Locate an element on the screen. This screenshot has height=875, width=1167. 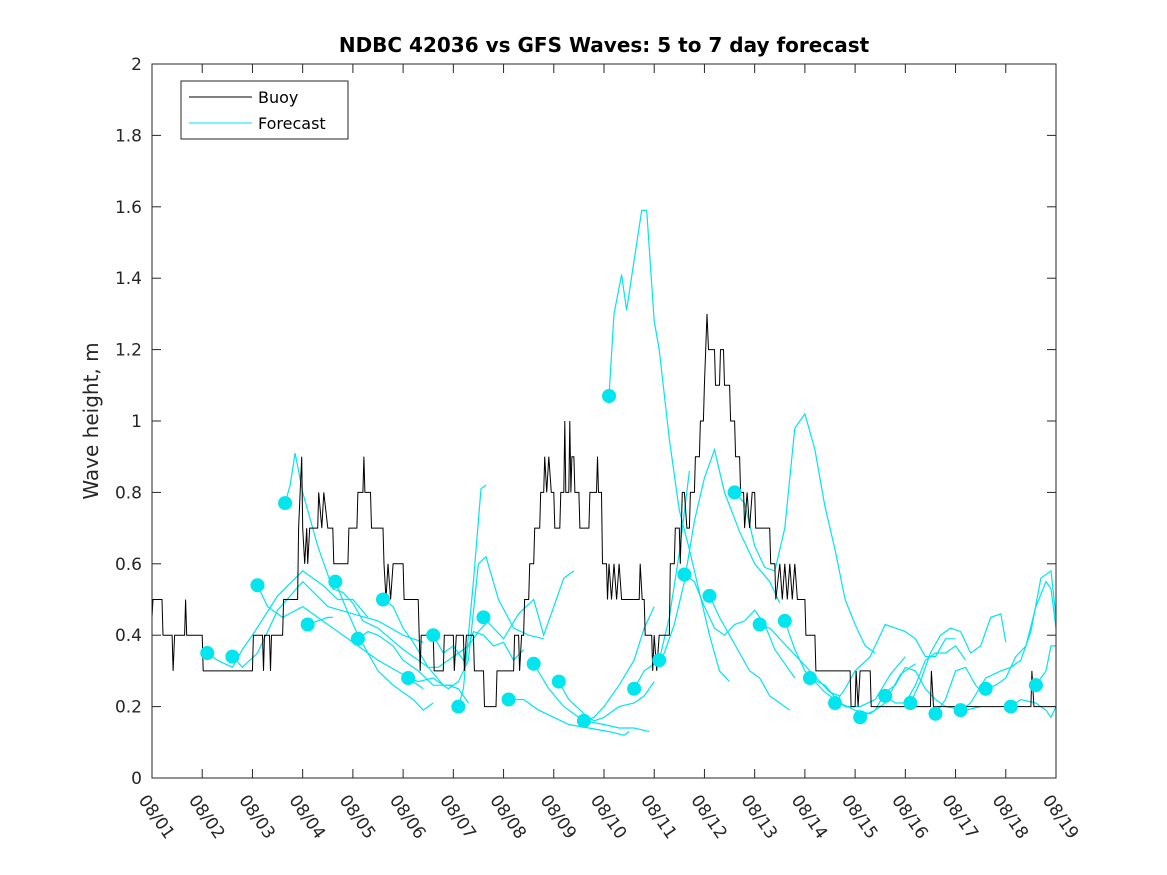
y-axis-label: Wave height, m is located at coordinates (91, 420).